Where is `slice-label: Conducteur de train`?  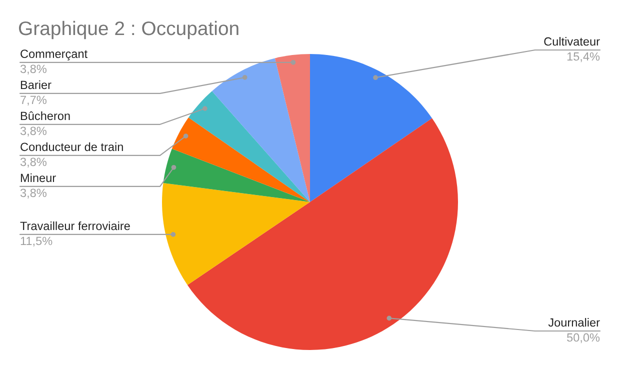
slice-label: Conducteur de train is located at coordinates (71, 147).